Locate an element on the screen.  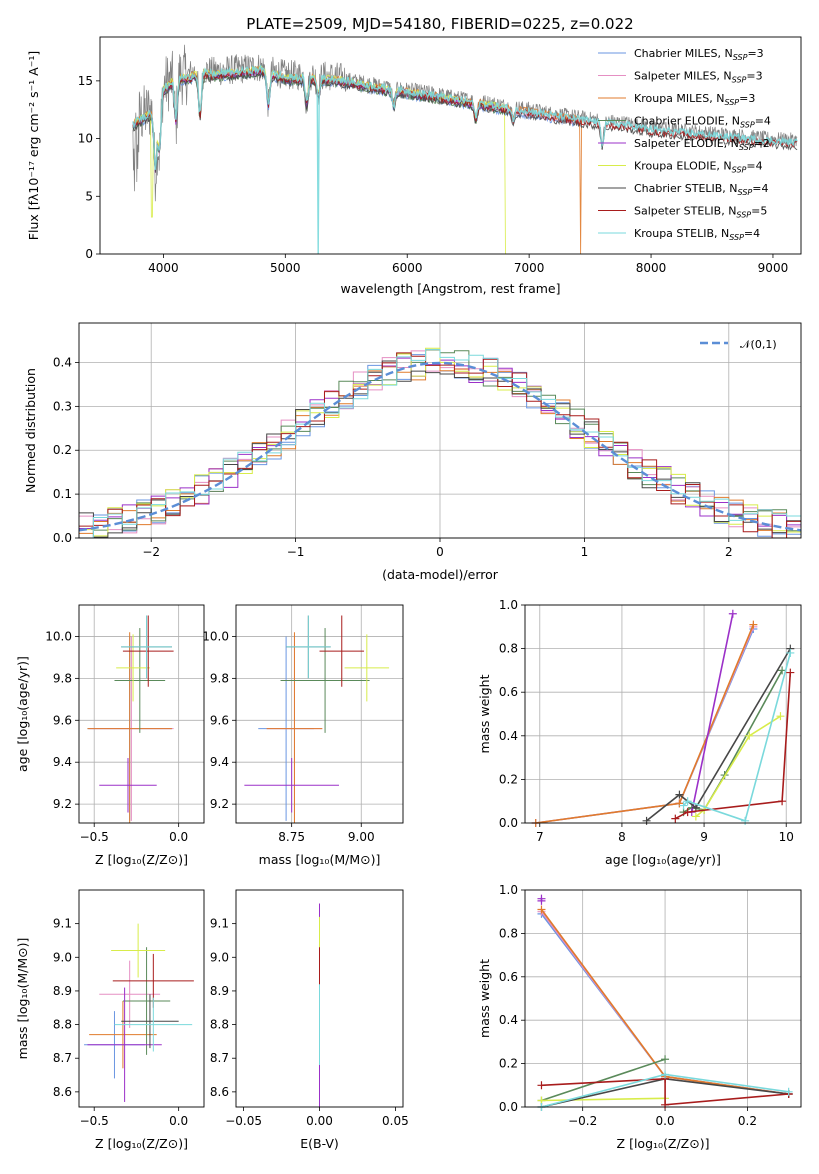
x-axis-label: mass [log₁₀(M/M⊙)] is located at coordinates (320, 859).